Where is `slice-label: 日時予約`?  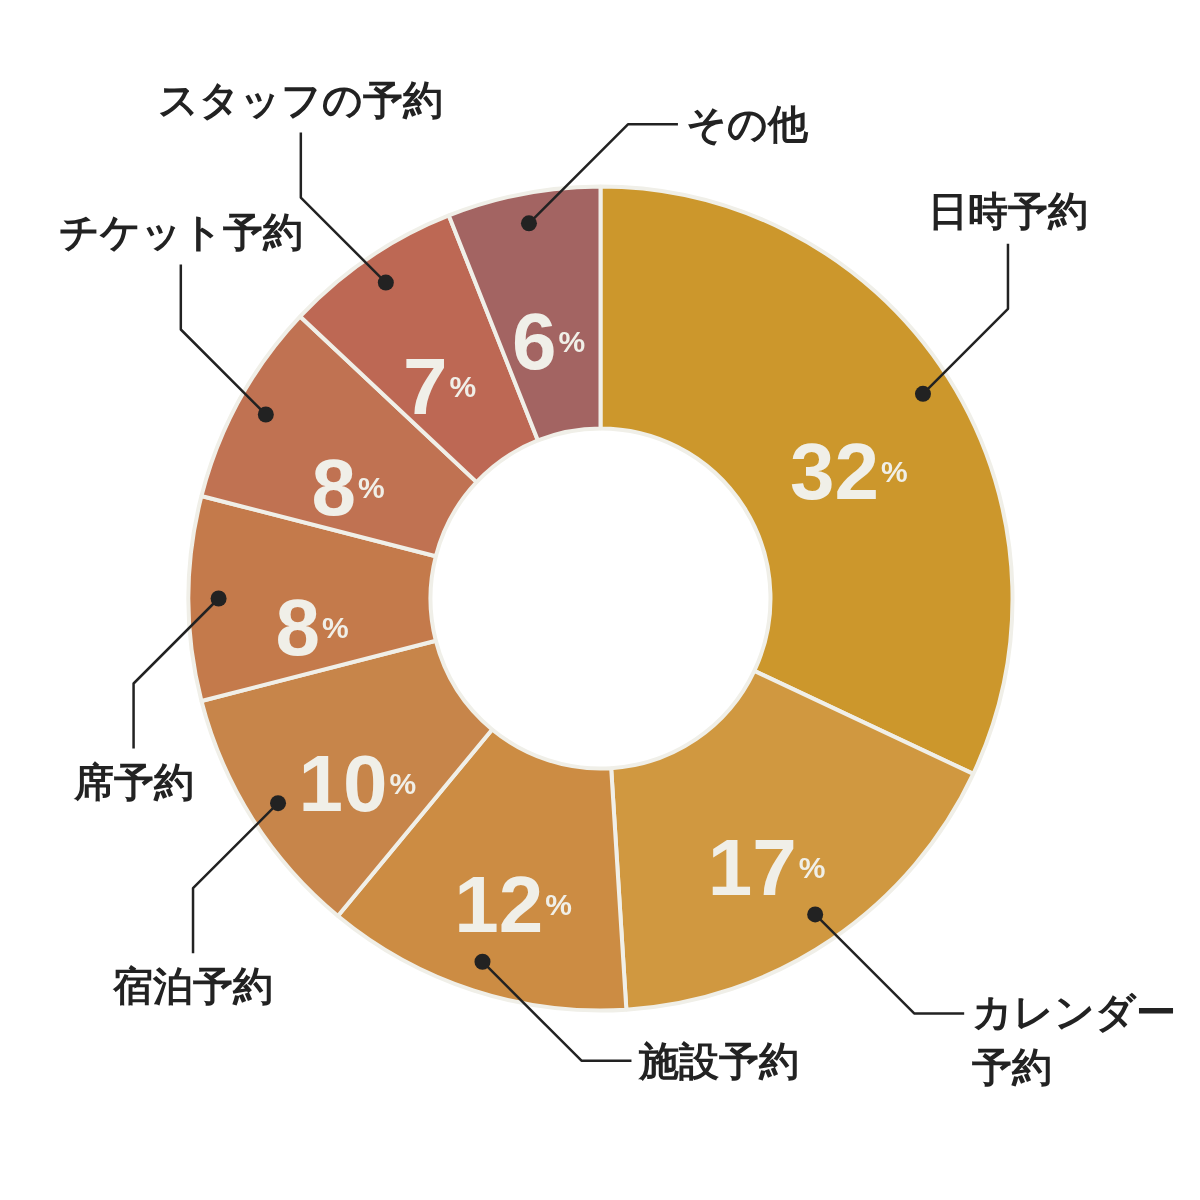
slice-label: 日時予約 is located at coordinates (1007, 210).